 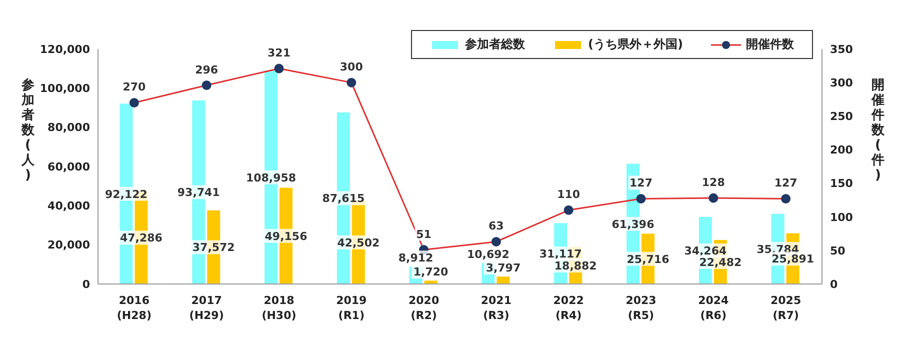 What do you see at coordinates (496, 308) in the screenshot?
I see `x-tick-label: 2021 (R3)` at bounding box center [496, 308].